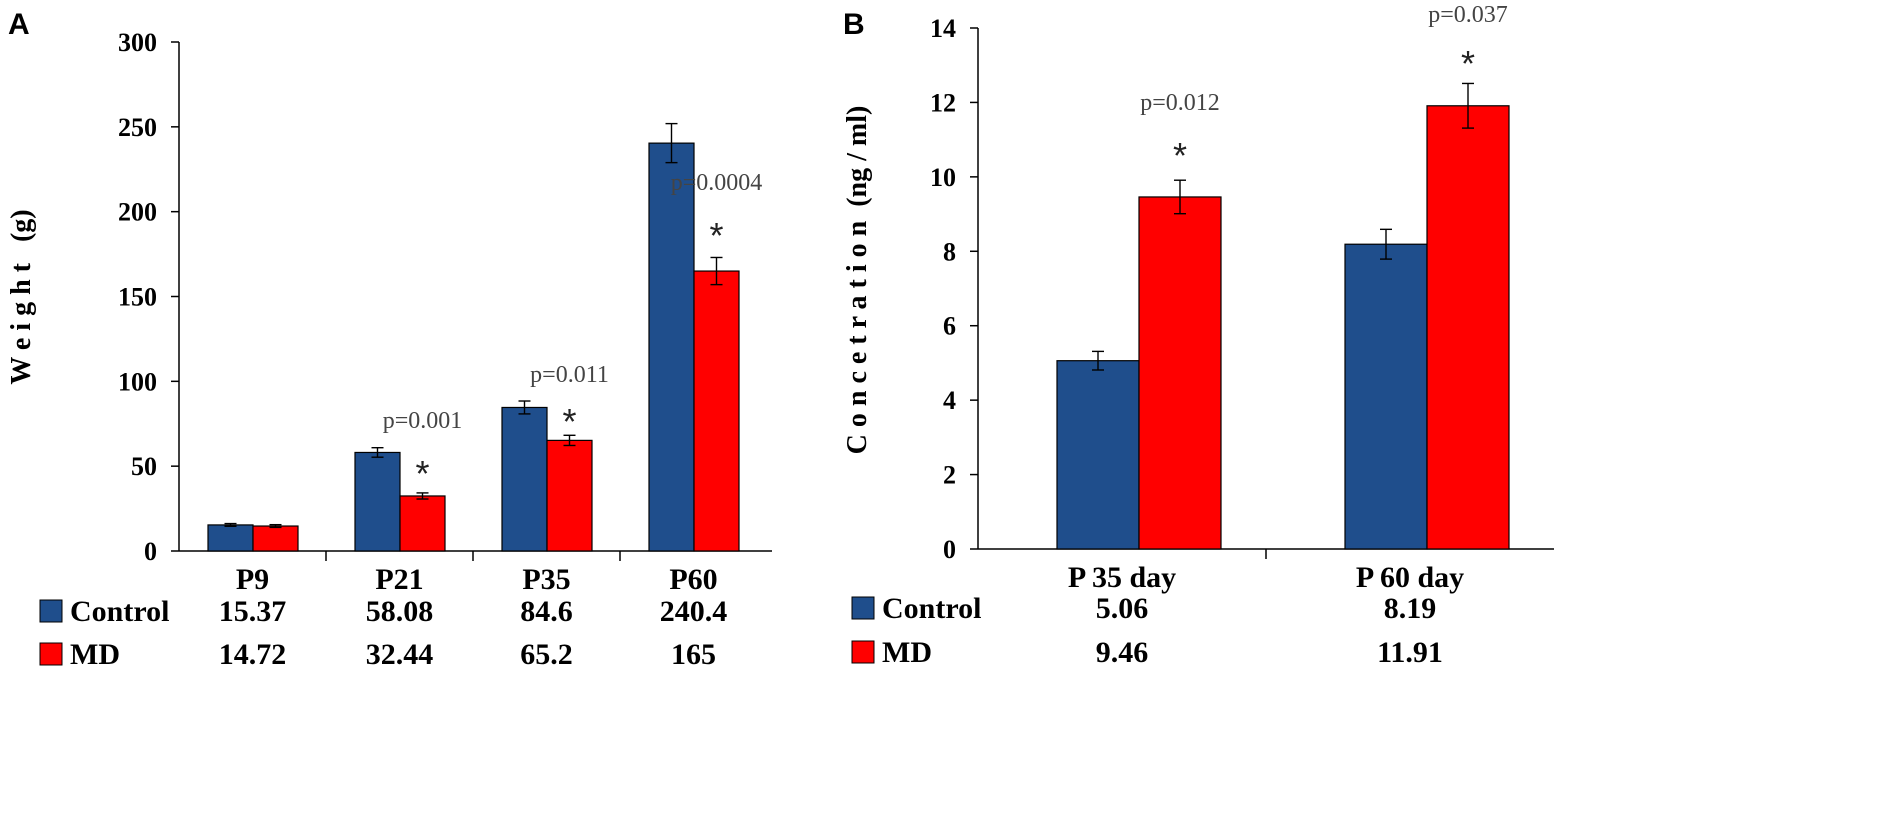 Image resolution: width=1898 pixels, height=815 pixels. I want to click on bar-md-p60, so click(716, 411).